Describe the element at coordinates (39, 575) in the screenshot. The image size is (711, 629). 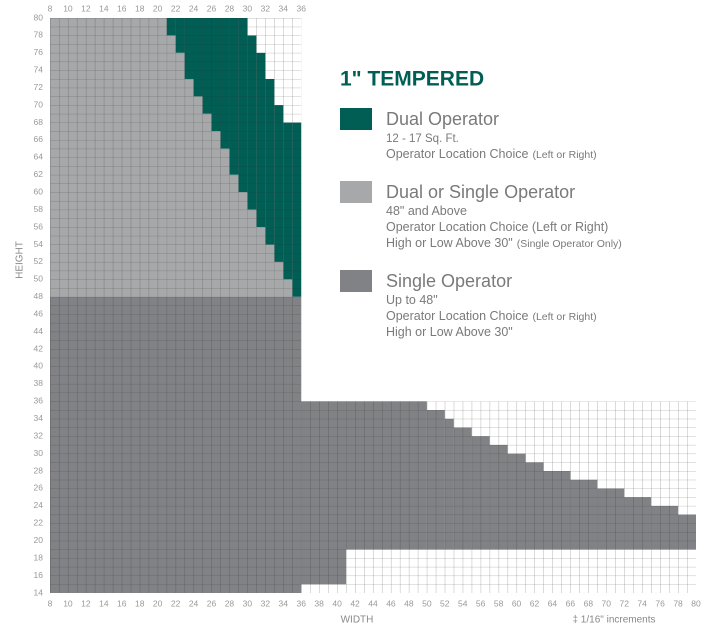
I see `y-tick-label: 16` at that location.